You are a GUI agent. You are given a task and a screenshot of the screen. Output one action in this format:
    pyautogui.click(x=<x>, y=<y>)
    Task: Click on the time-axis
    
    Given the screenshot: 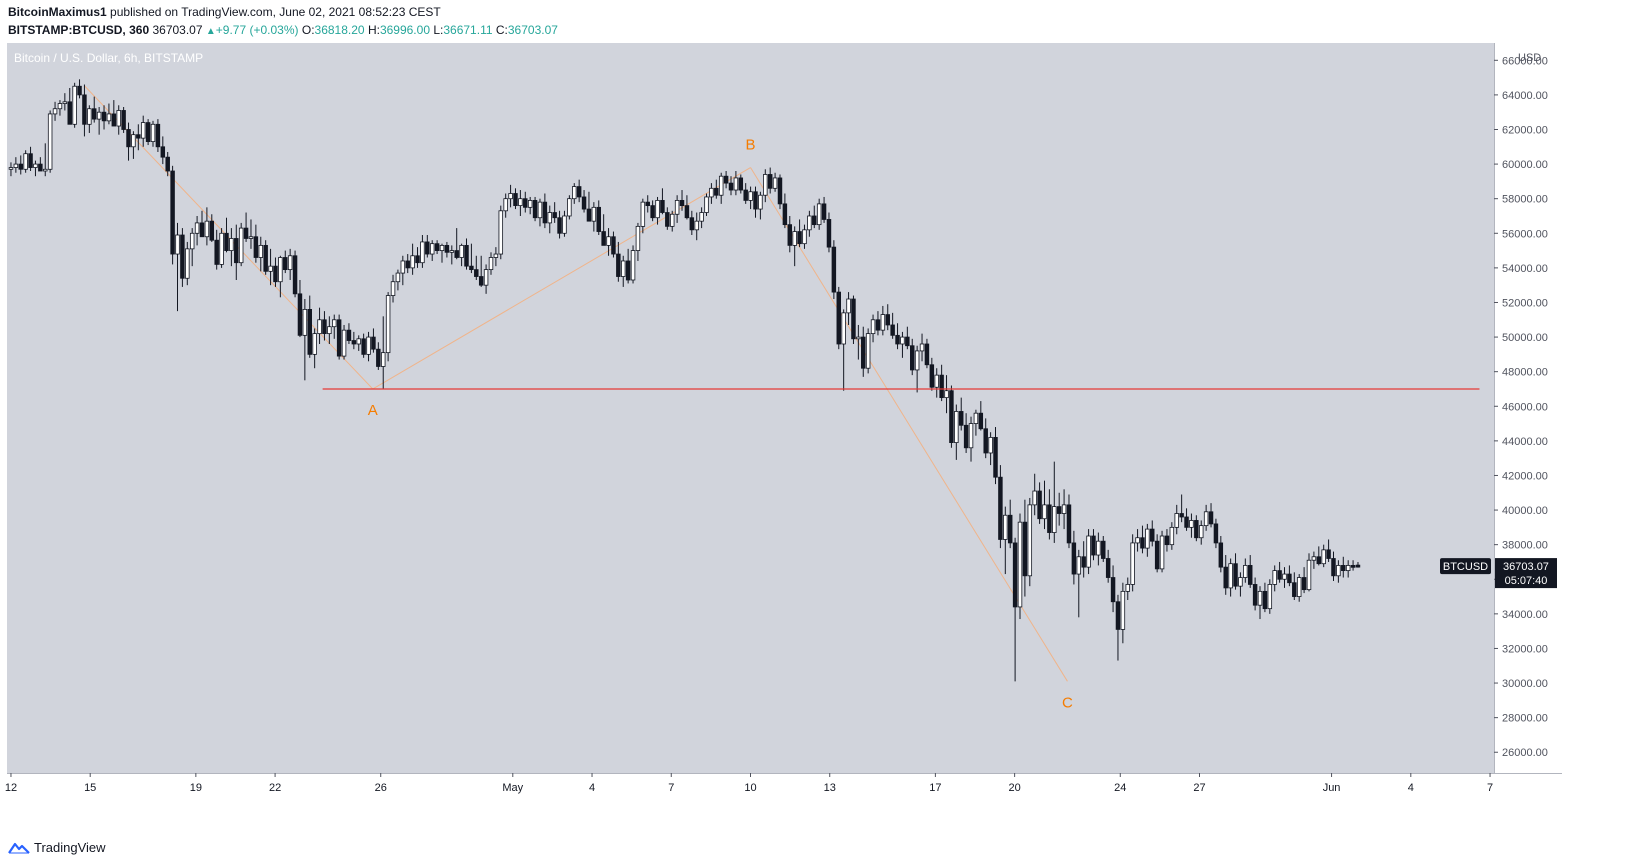 What is the action you would take?
    pyautogui.click(x=784, y=786)
    